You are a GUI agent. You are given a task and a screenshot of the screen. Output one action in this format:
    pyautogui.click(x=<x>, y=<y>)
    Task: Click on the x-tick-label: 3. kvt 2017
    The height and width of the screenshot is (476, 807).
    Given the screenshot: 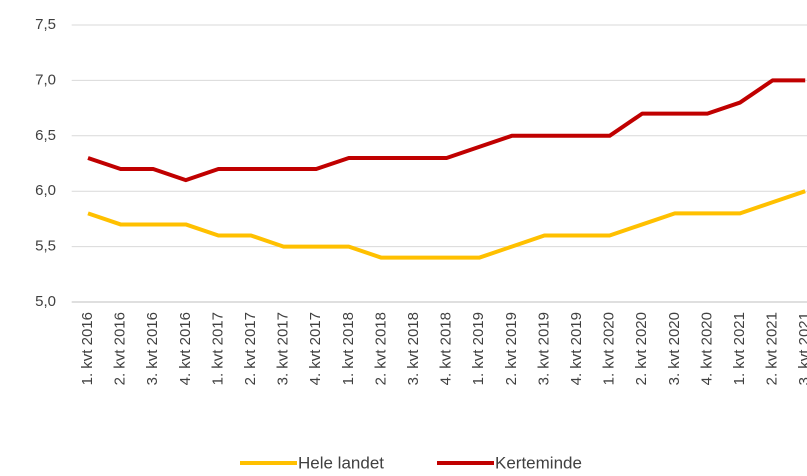 What is the action you would take?
    pyautogui.click(x=283, y=348)
    